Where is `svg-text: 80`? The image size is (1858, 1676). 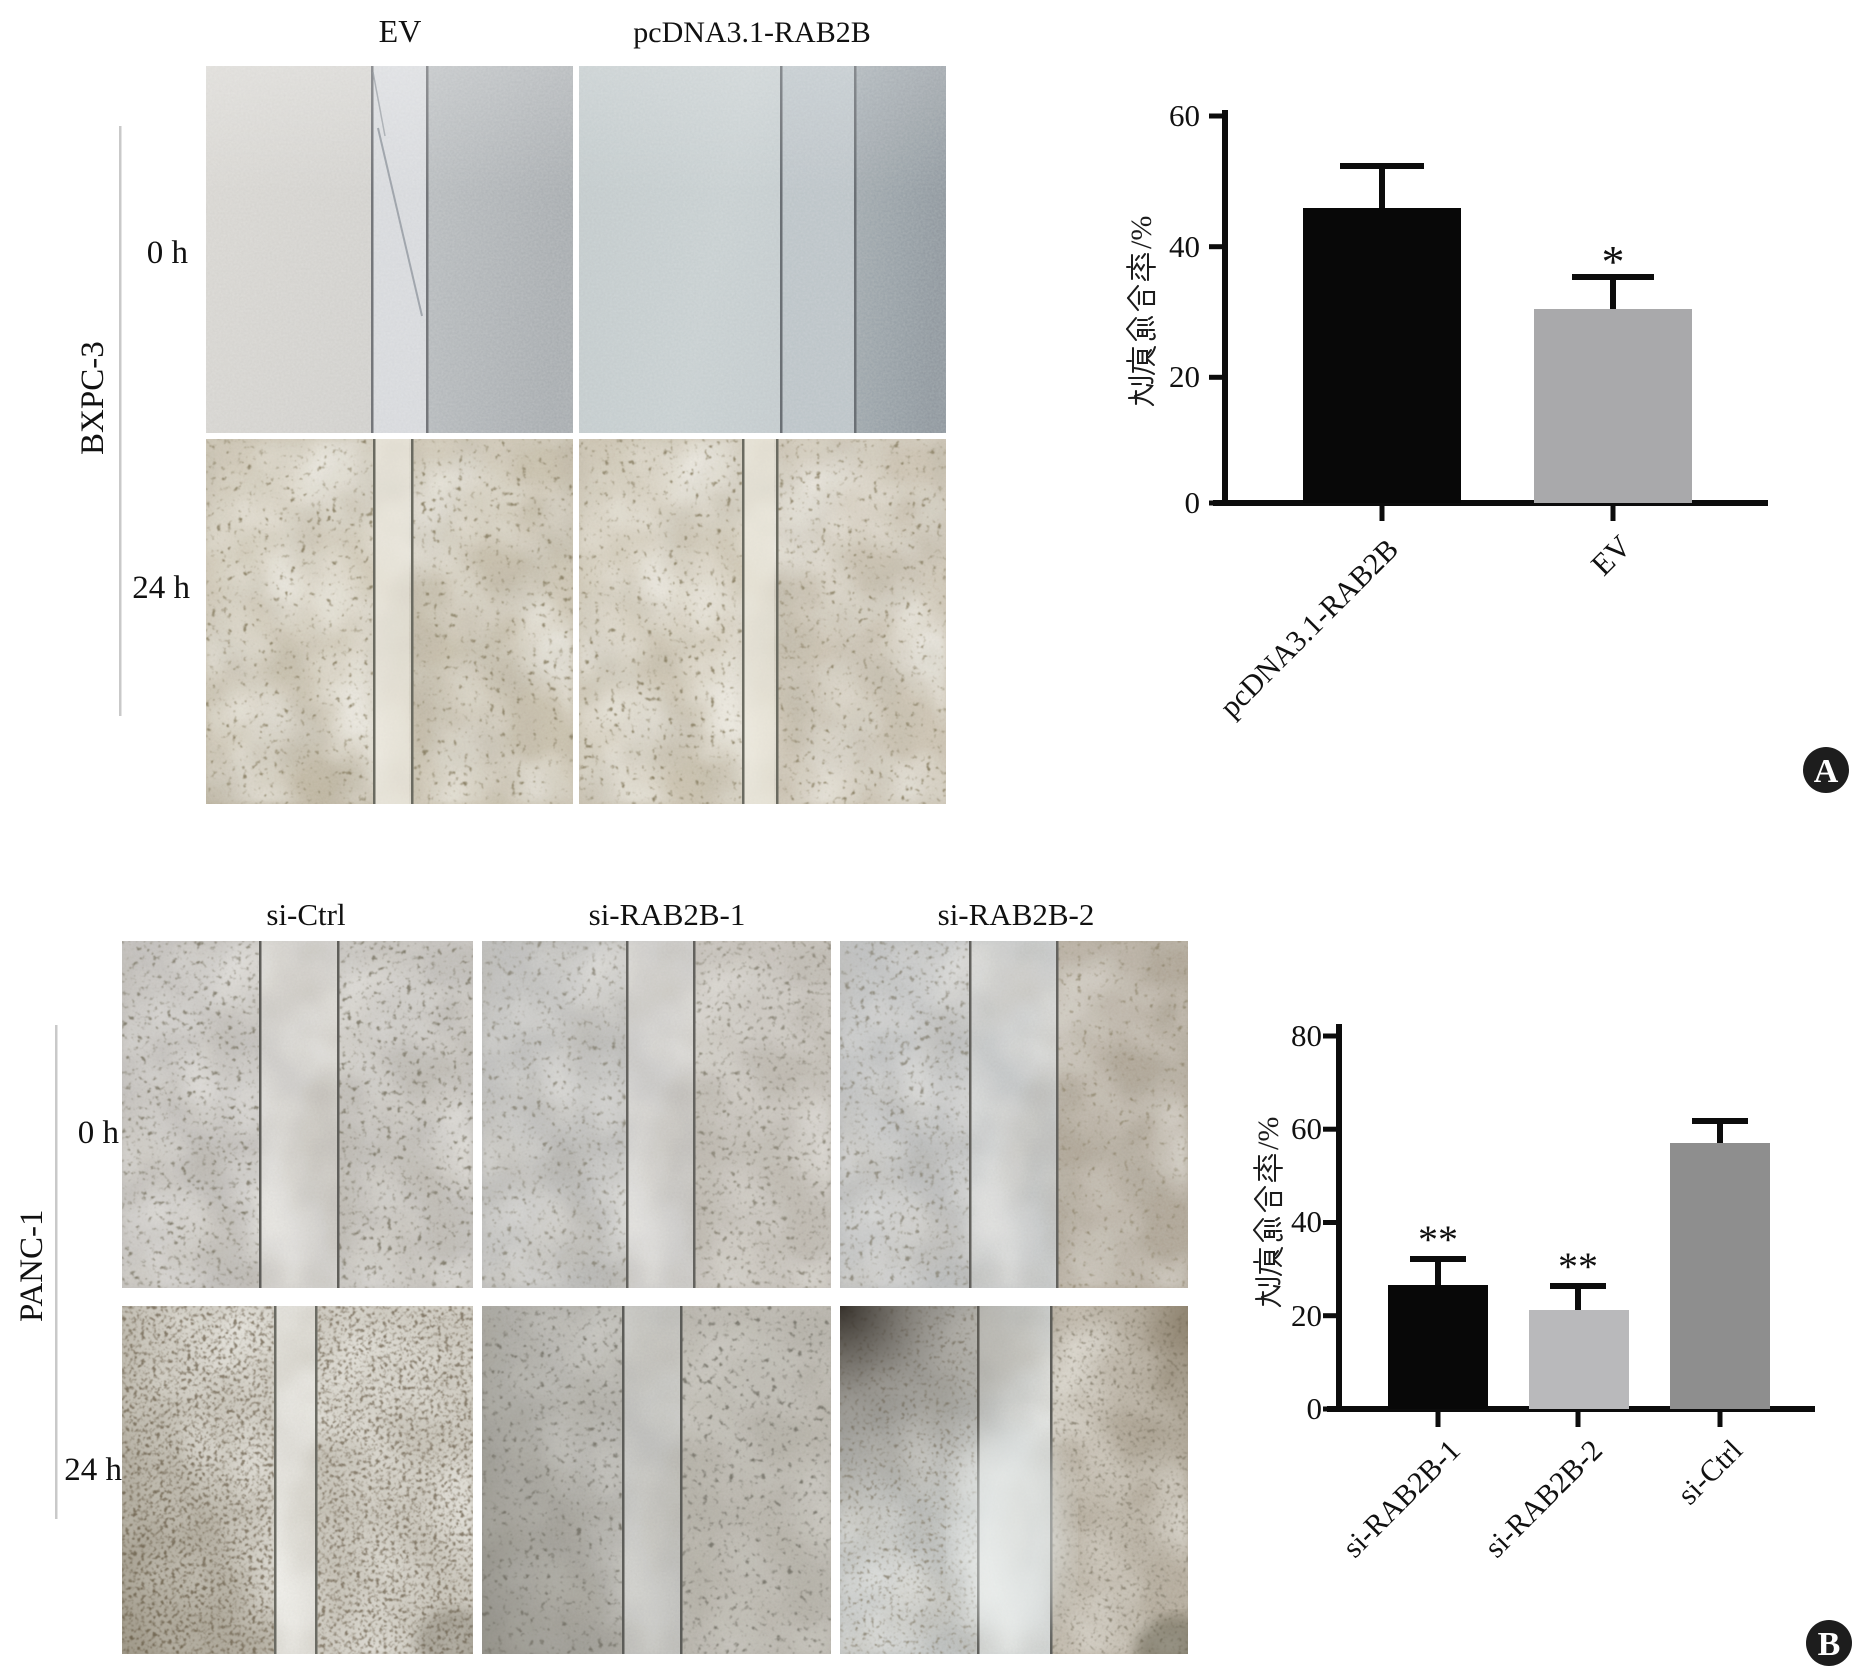 svg-text: 80 is located at coordinates (1306, 1035).